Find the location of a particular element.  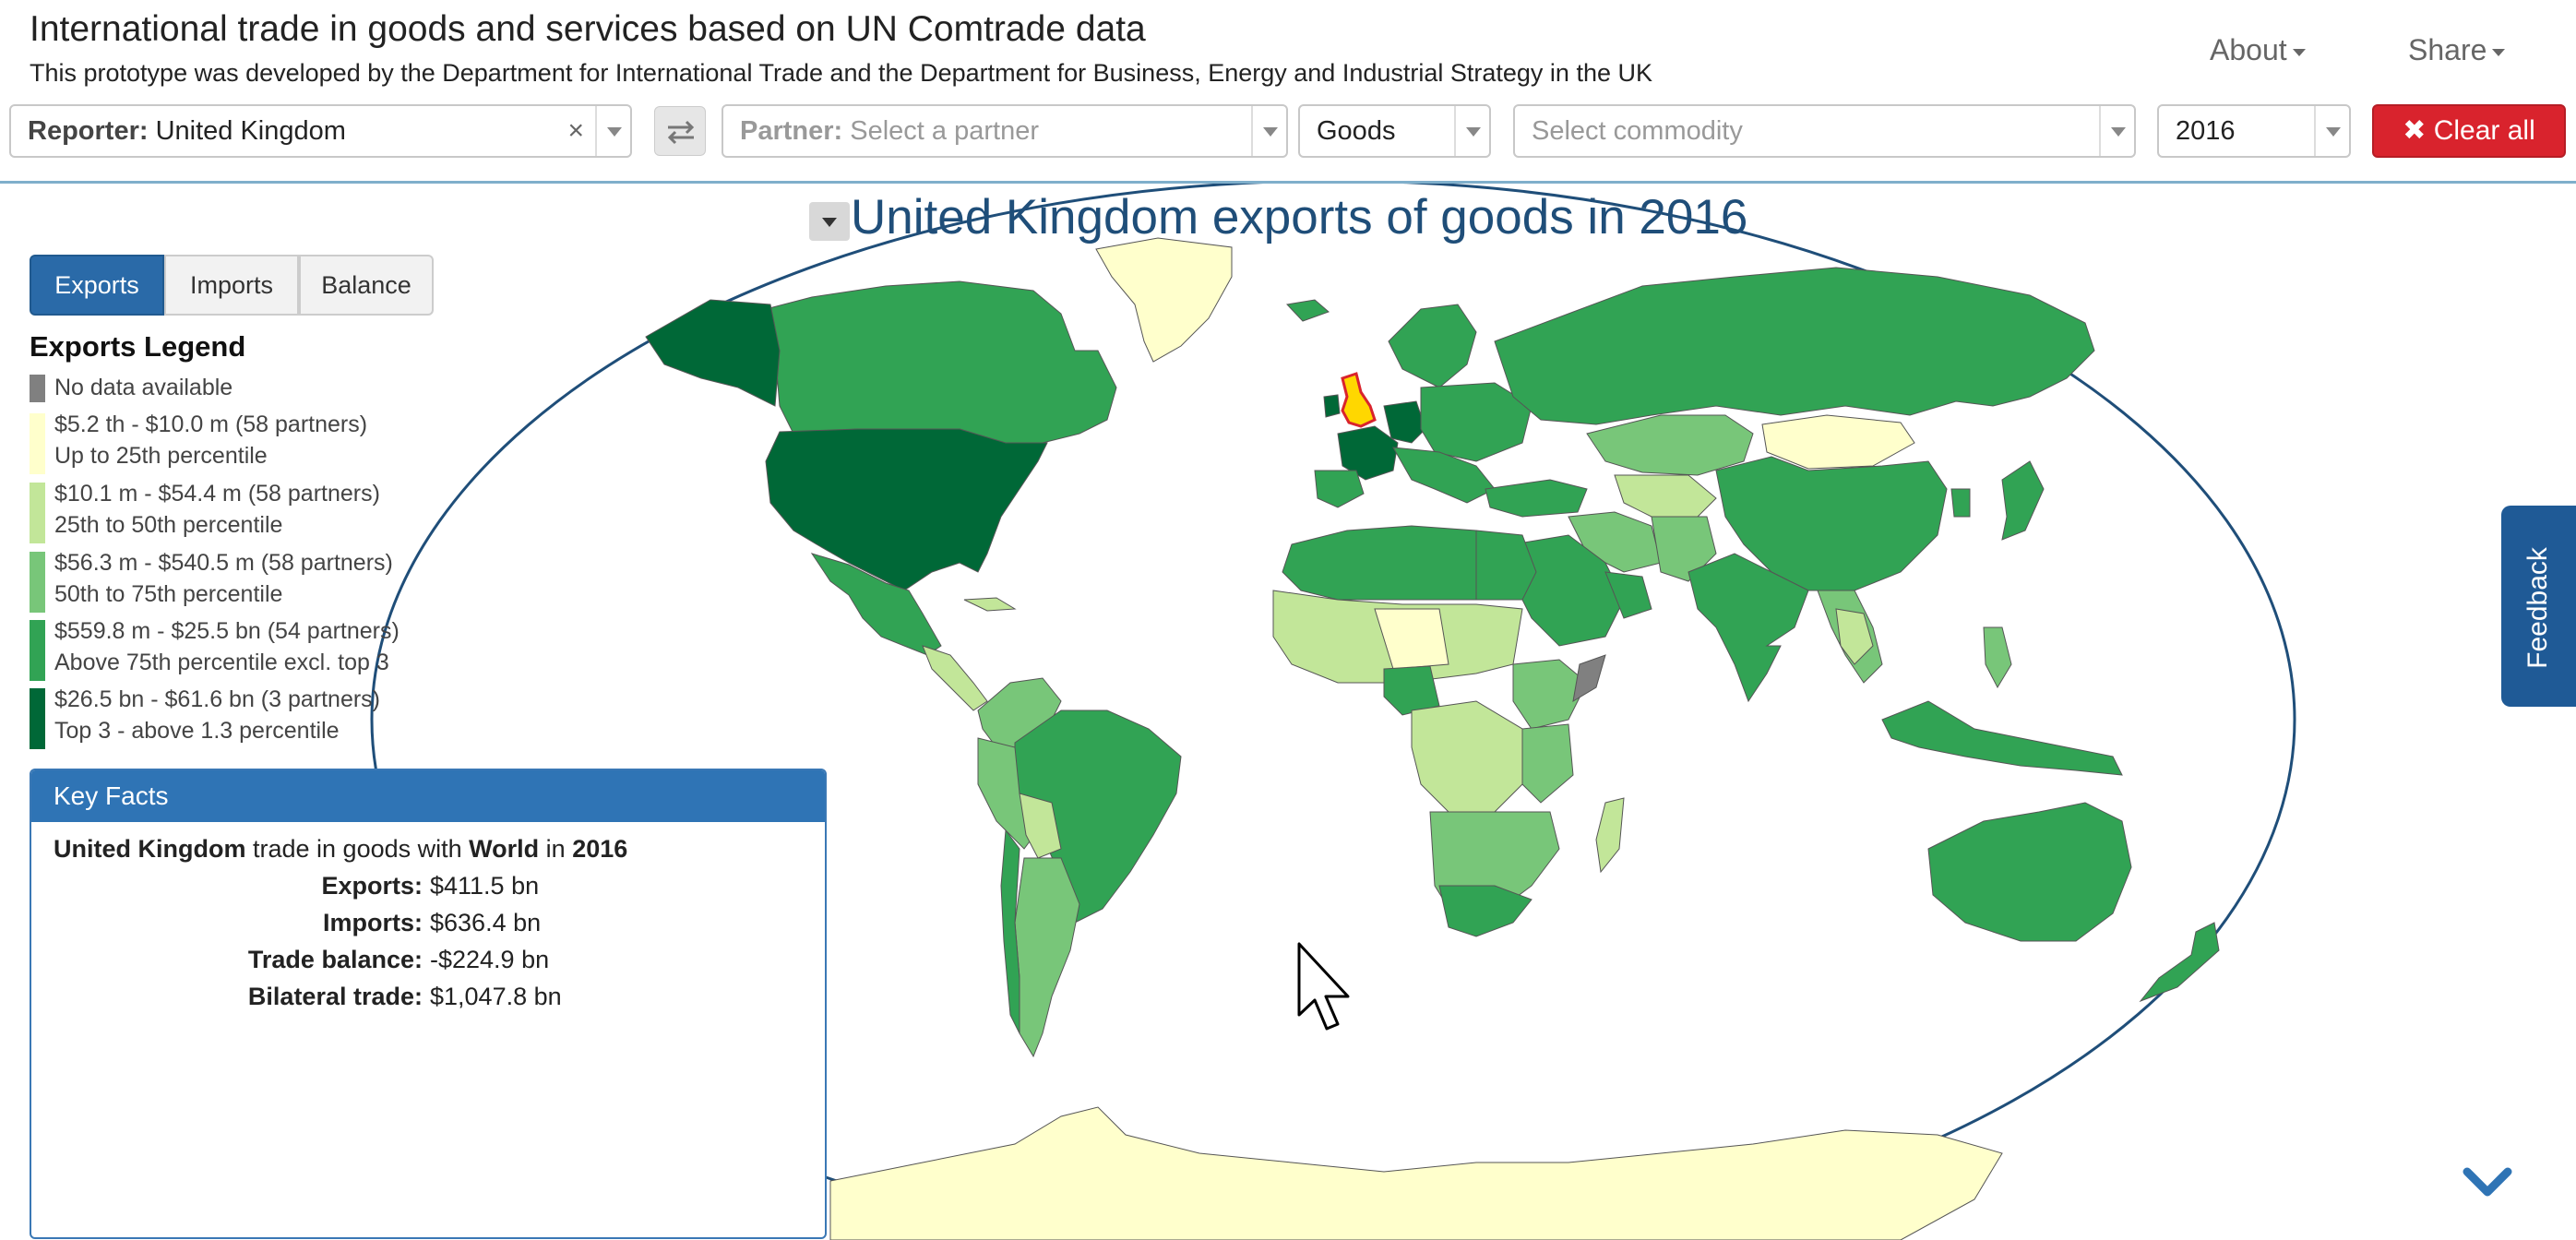

country-central-asia is located at coordinates (1666, 496).